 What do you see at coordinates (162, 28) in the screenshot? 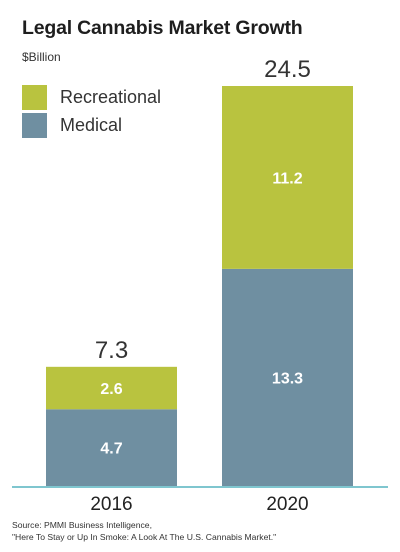
I see `chart-title: Legal Cannabis Market Growth` at bounding box center [162, 28].